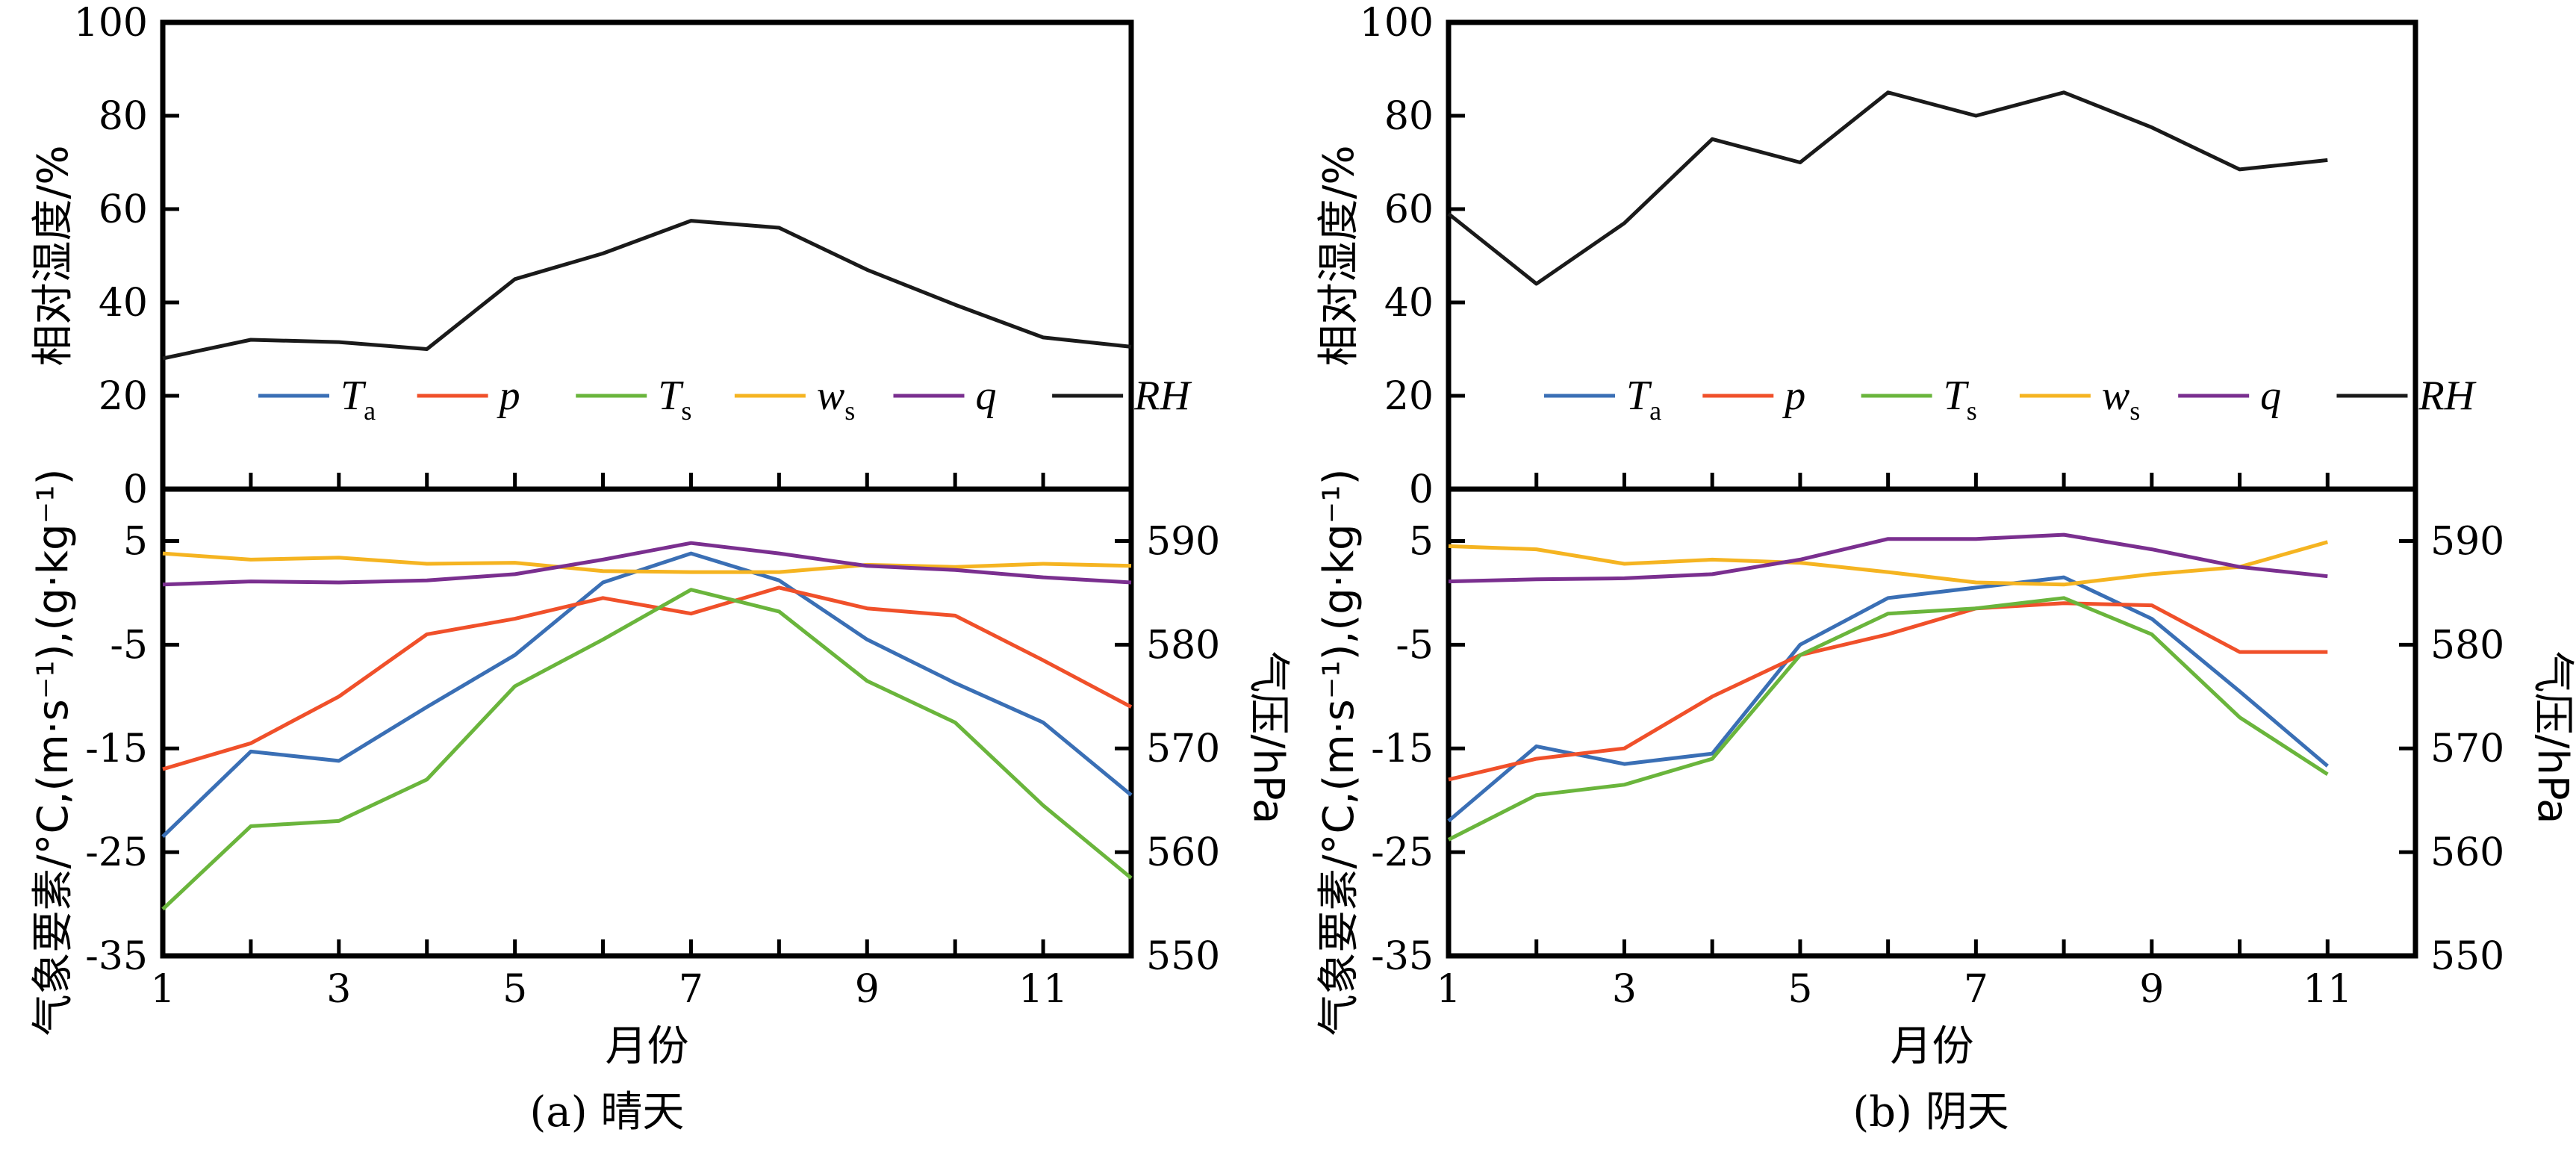 Image resolution: width=2576 pixels, height=1153 pixels. I want to click on panel-caption: (a) 晴天, so click(607, 1112).